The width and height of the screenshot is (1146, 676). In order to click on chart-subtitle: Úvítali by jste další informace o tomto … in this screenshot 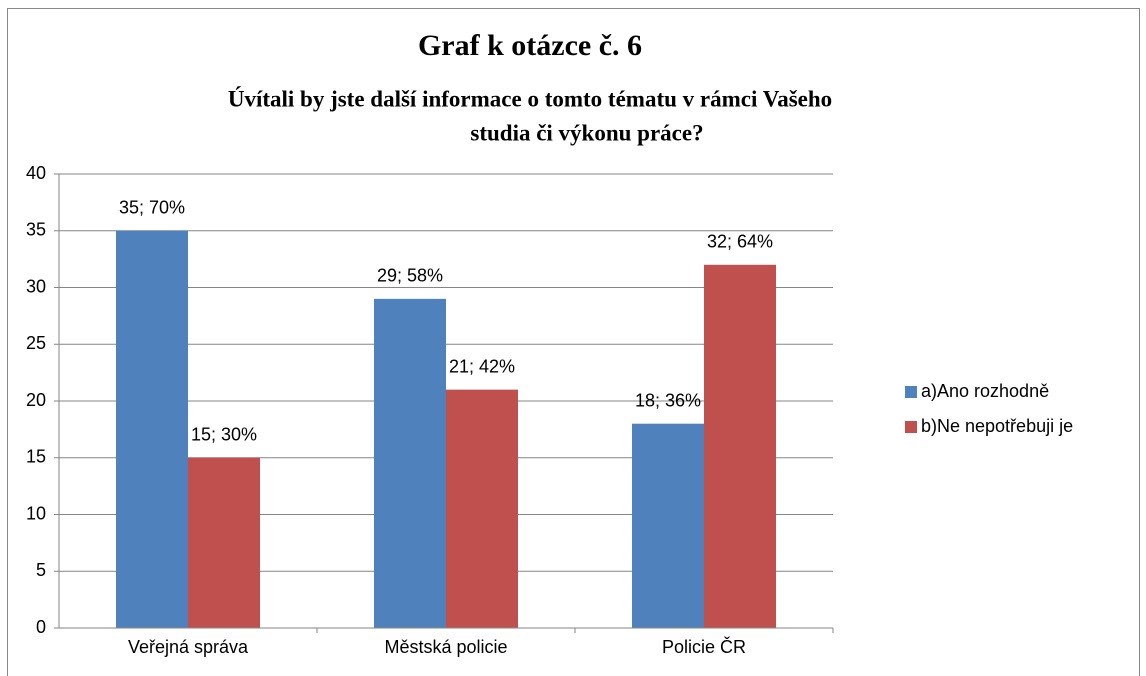, I will do `click(530, 98)`.